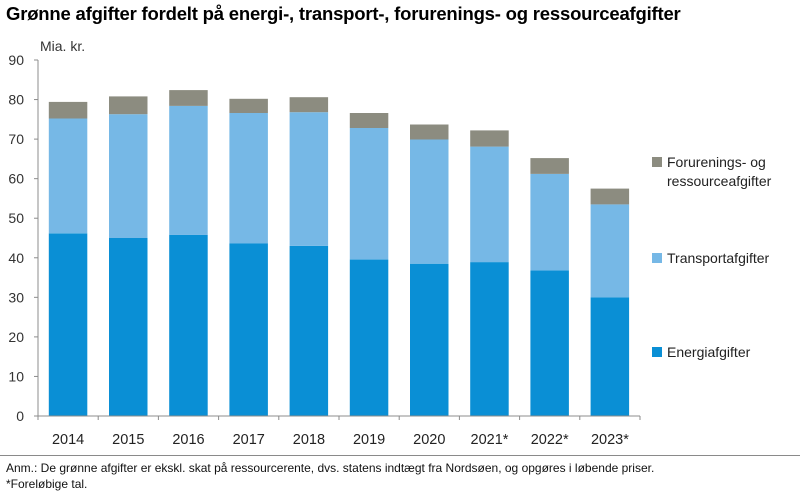  What do you see at coordinates (429, 440) in the screenshot?
I see `x-tick-label: 2020` at bounding box center [429, 440].